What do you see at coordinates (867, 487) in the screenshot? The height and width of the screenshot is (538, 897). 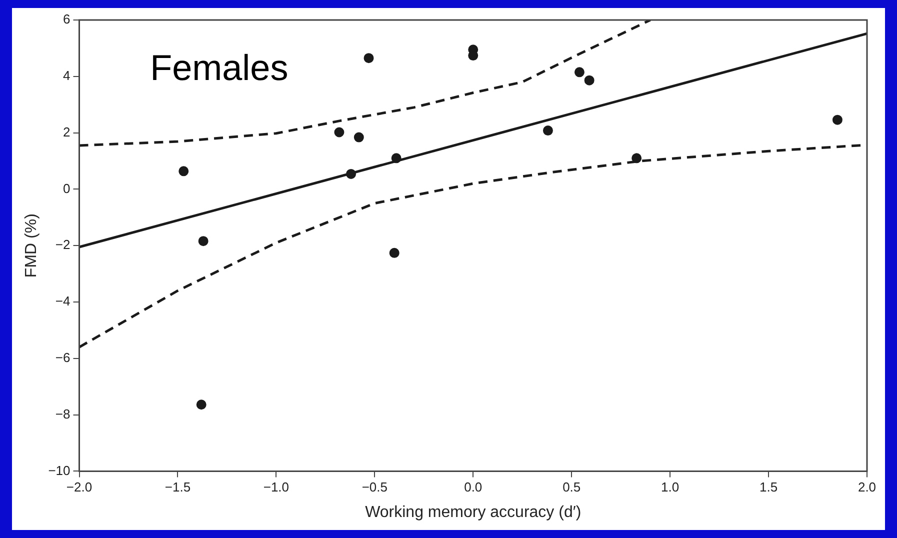 I see `x-tick-label: 2.0` at bounding box center [867, 487].